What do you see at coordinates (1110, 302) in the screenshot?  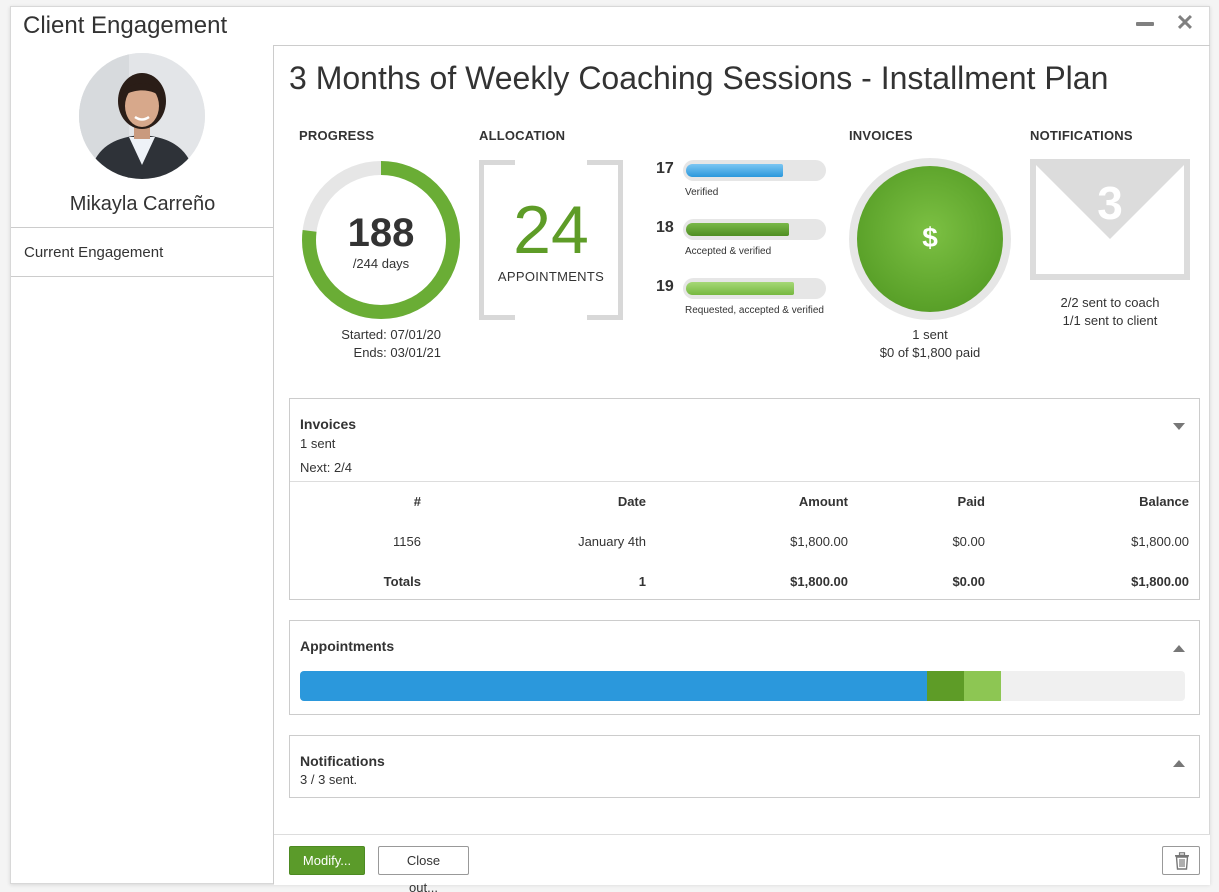 I see `notifications-coach: 2/2 sent to coach` at bounding box center [1110, 302].